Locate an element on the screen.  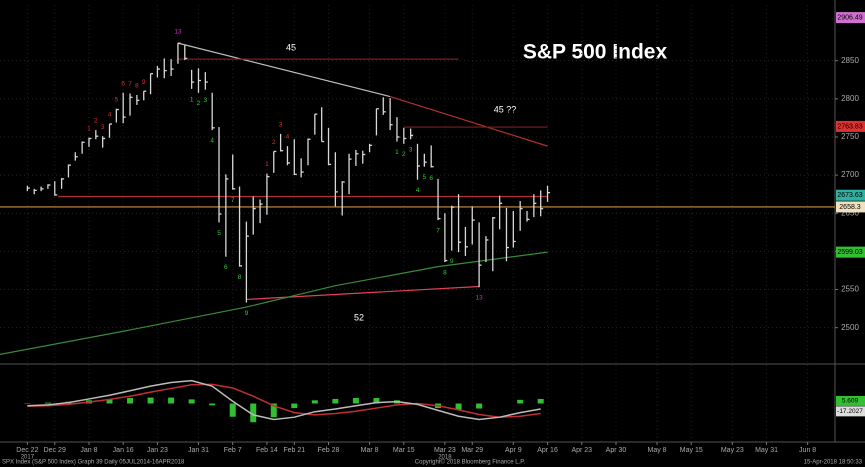
year-label: 2018 is located at coordinates (445, 458).